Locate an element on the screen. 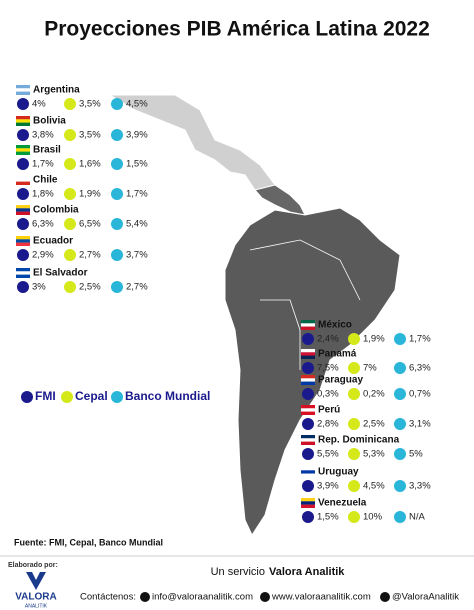  country-name: Bolivia is located at coordinates (49, 121).